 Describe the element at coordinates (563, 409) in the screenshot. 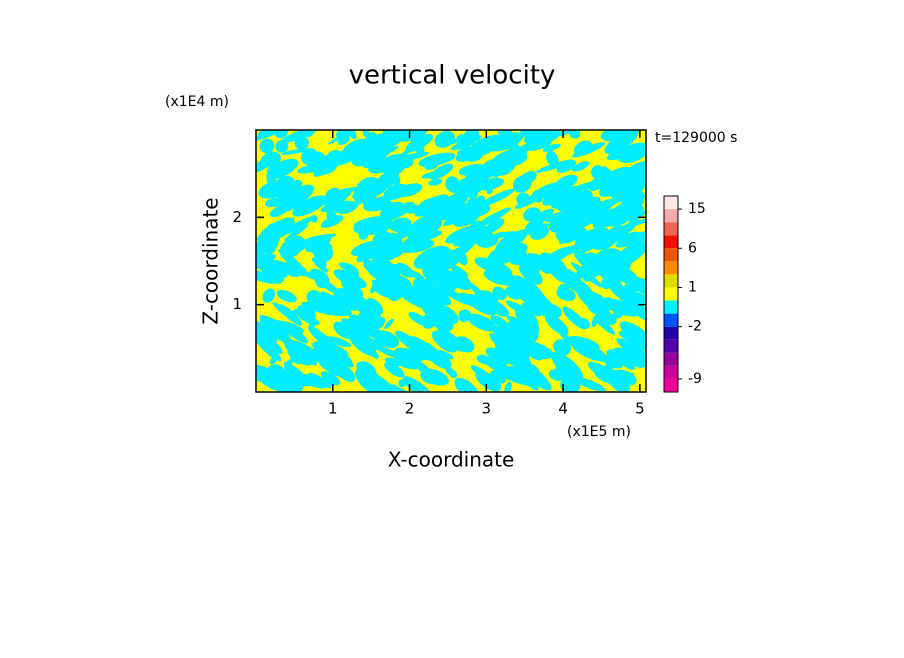

I see `x-tick-label: 4` at that location.